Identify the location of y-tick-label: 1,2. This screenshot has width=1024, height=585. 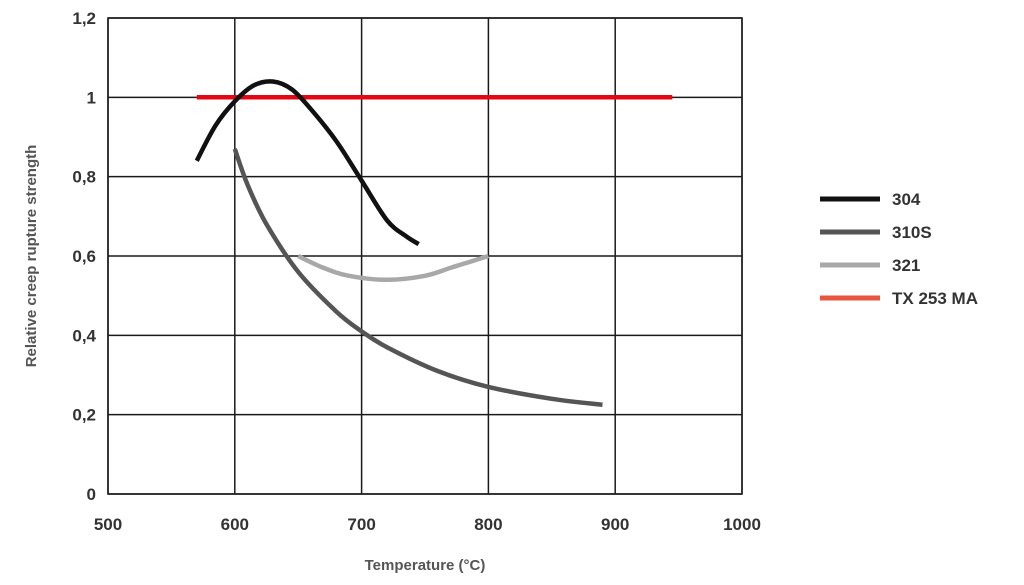
(84, 18).